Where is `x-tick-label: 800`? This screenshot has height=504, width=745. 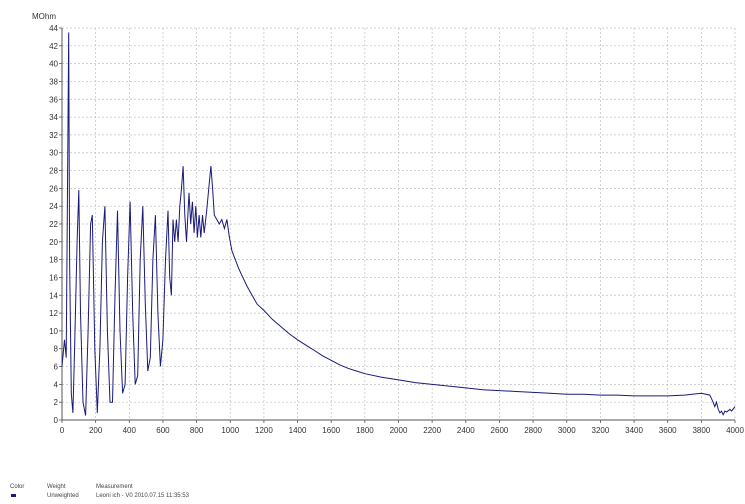 x-tick-label: 800 is located at coordinates (197, 430).